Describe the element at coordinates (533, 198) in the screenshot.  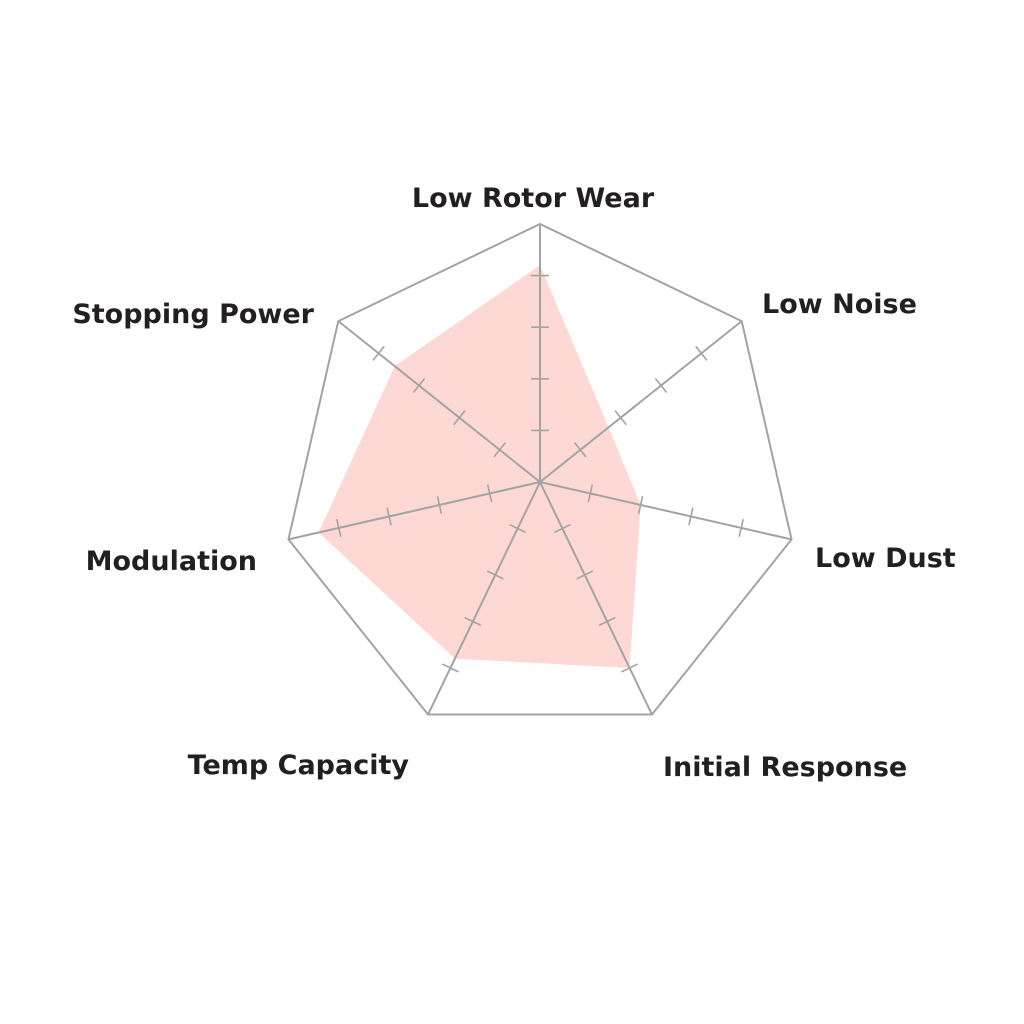
I see `axis-label: Low Rotor Wear` at that location.